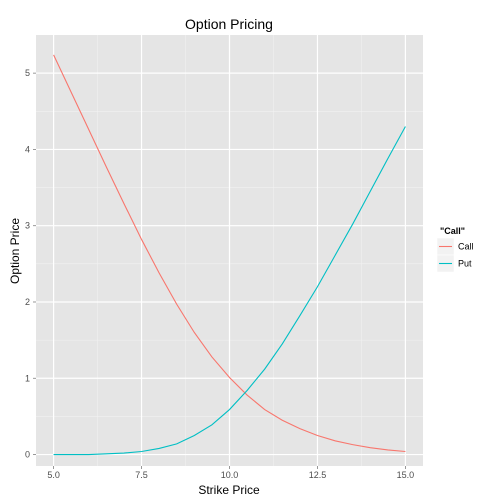 This screenshot has width=504, height=504. I want to click on x-tick-label: 10.0, so click(230, 475).